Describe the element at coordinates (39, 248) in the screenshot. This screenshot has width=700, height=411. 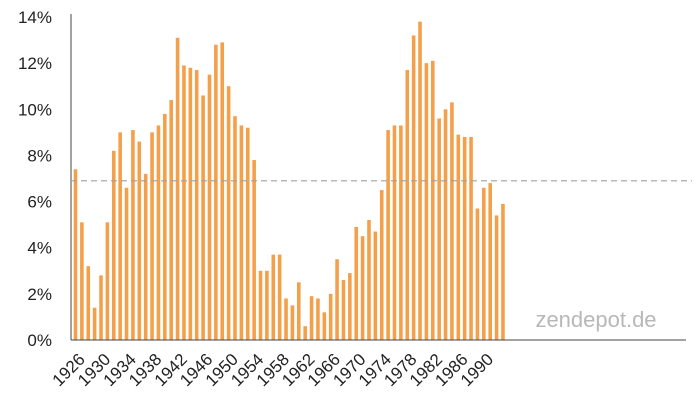
I see `y-tick-label: 4%` at that location.